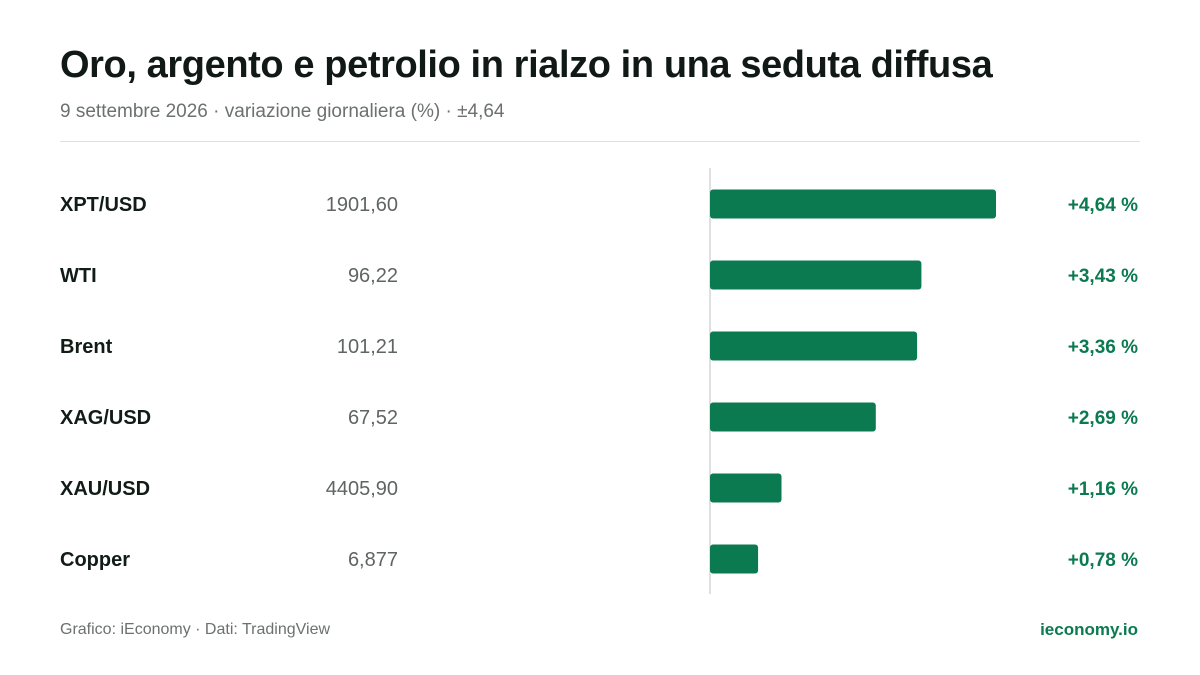 This screenshot has width=1200, height=675. Describe the element at coordinates (599, 488) in the screenshot. I see `chart-row-xau-usd: XAU/USD 4405,90 +1,16 %` at that location.